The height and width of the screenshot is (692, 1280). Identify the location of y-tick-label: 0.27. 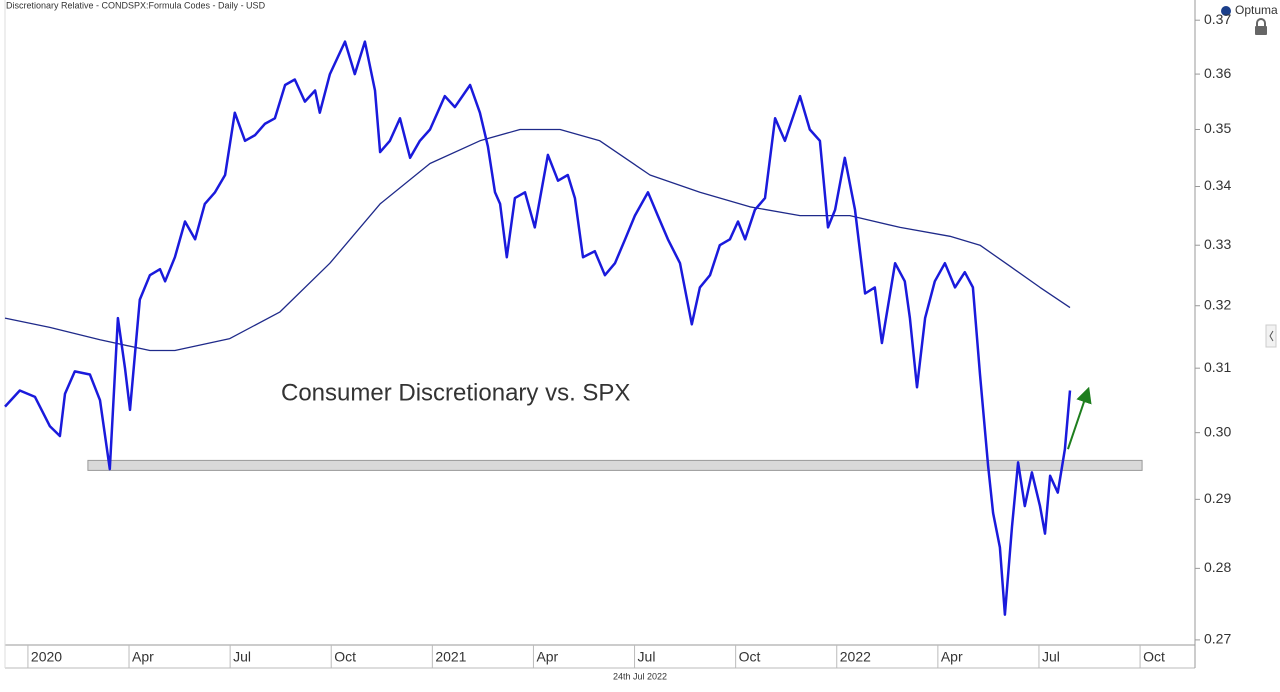
(1217, 639).